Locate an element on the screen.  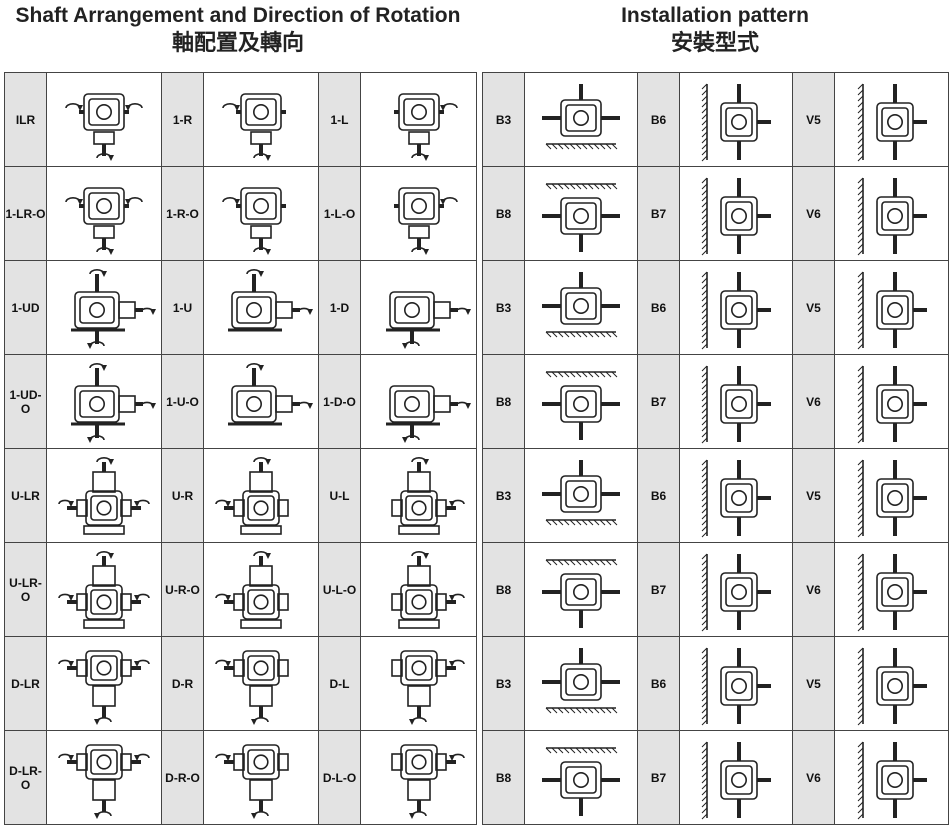
arrangement-label: 1-L-O is located at coordinates (339, 213).